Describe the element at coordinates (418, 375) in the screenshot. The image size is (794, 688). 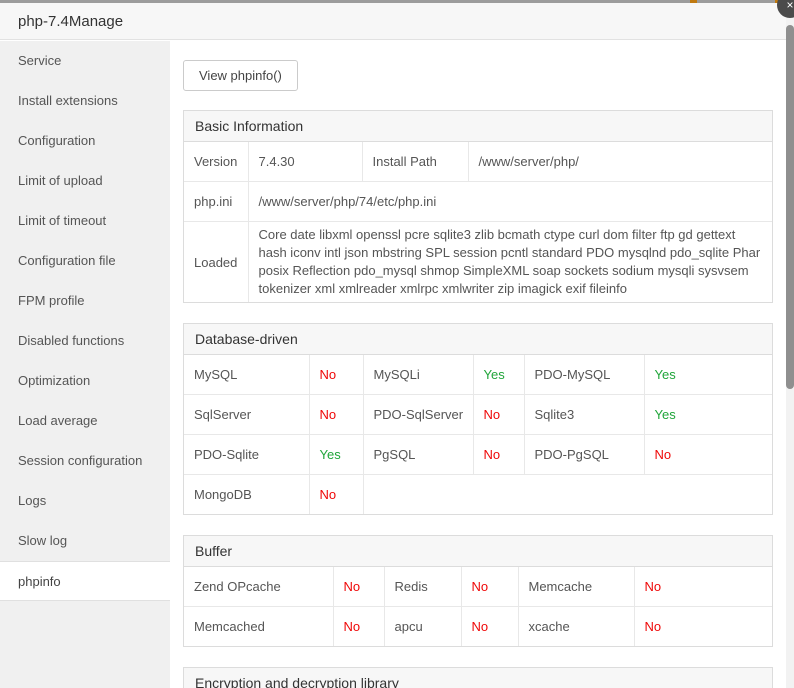
I see `extension-name-cell: MySQLi` at that location.